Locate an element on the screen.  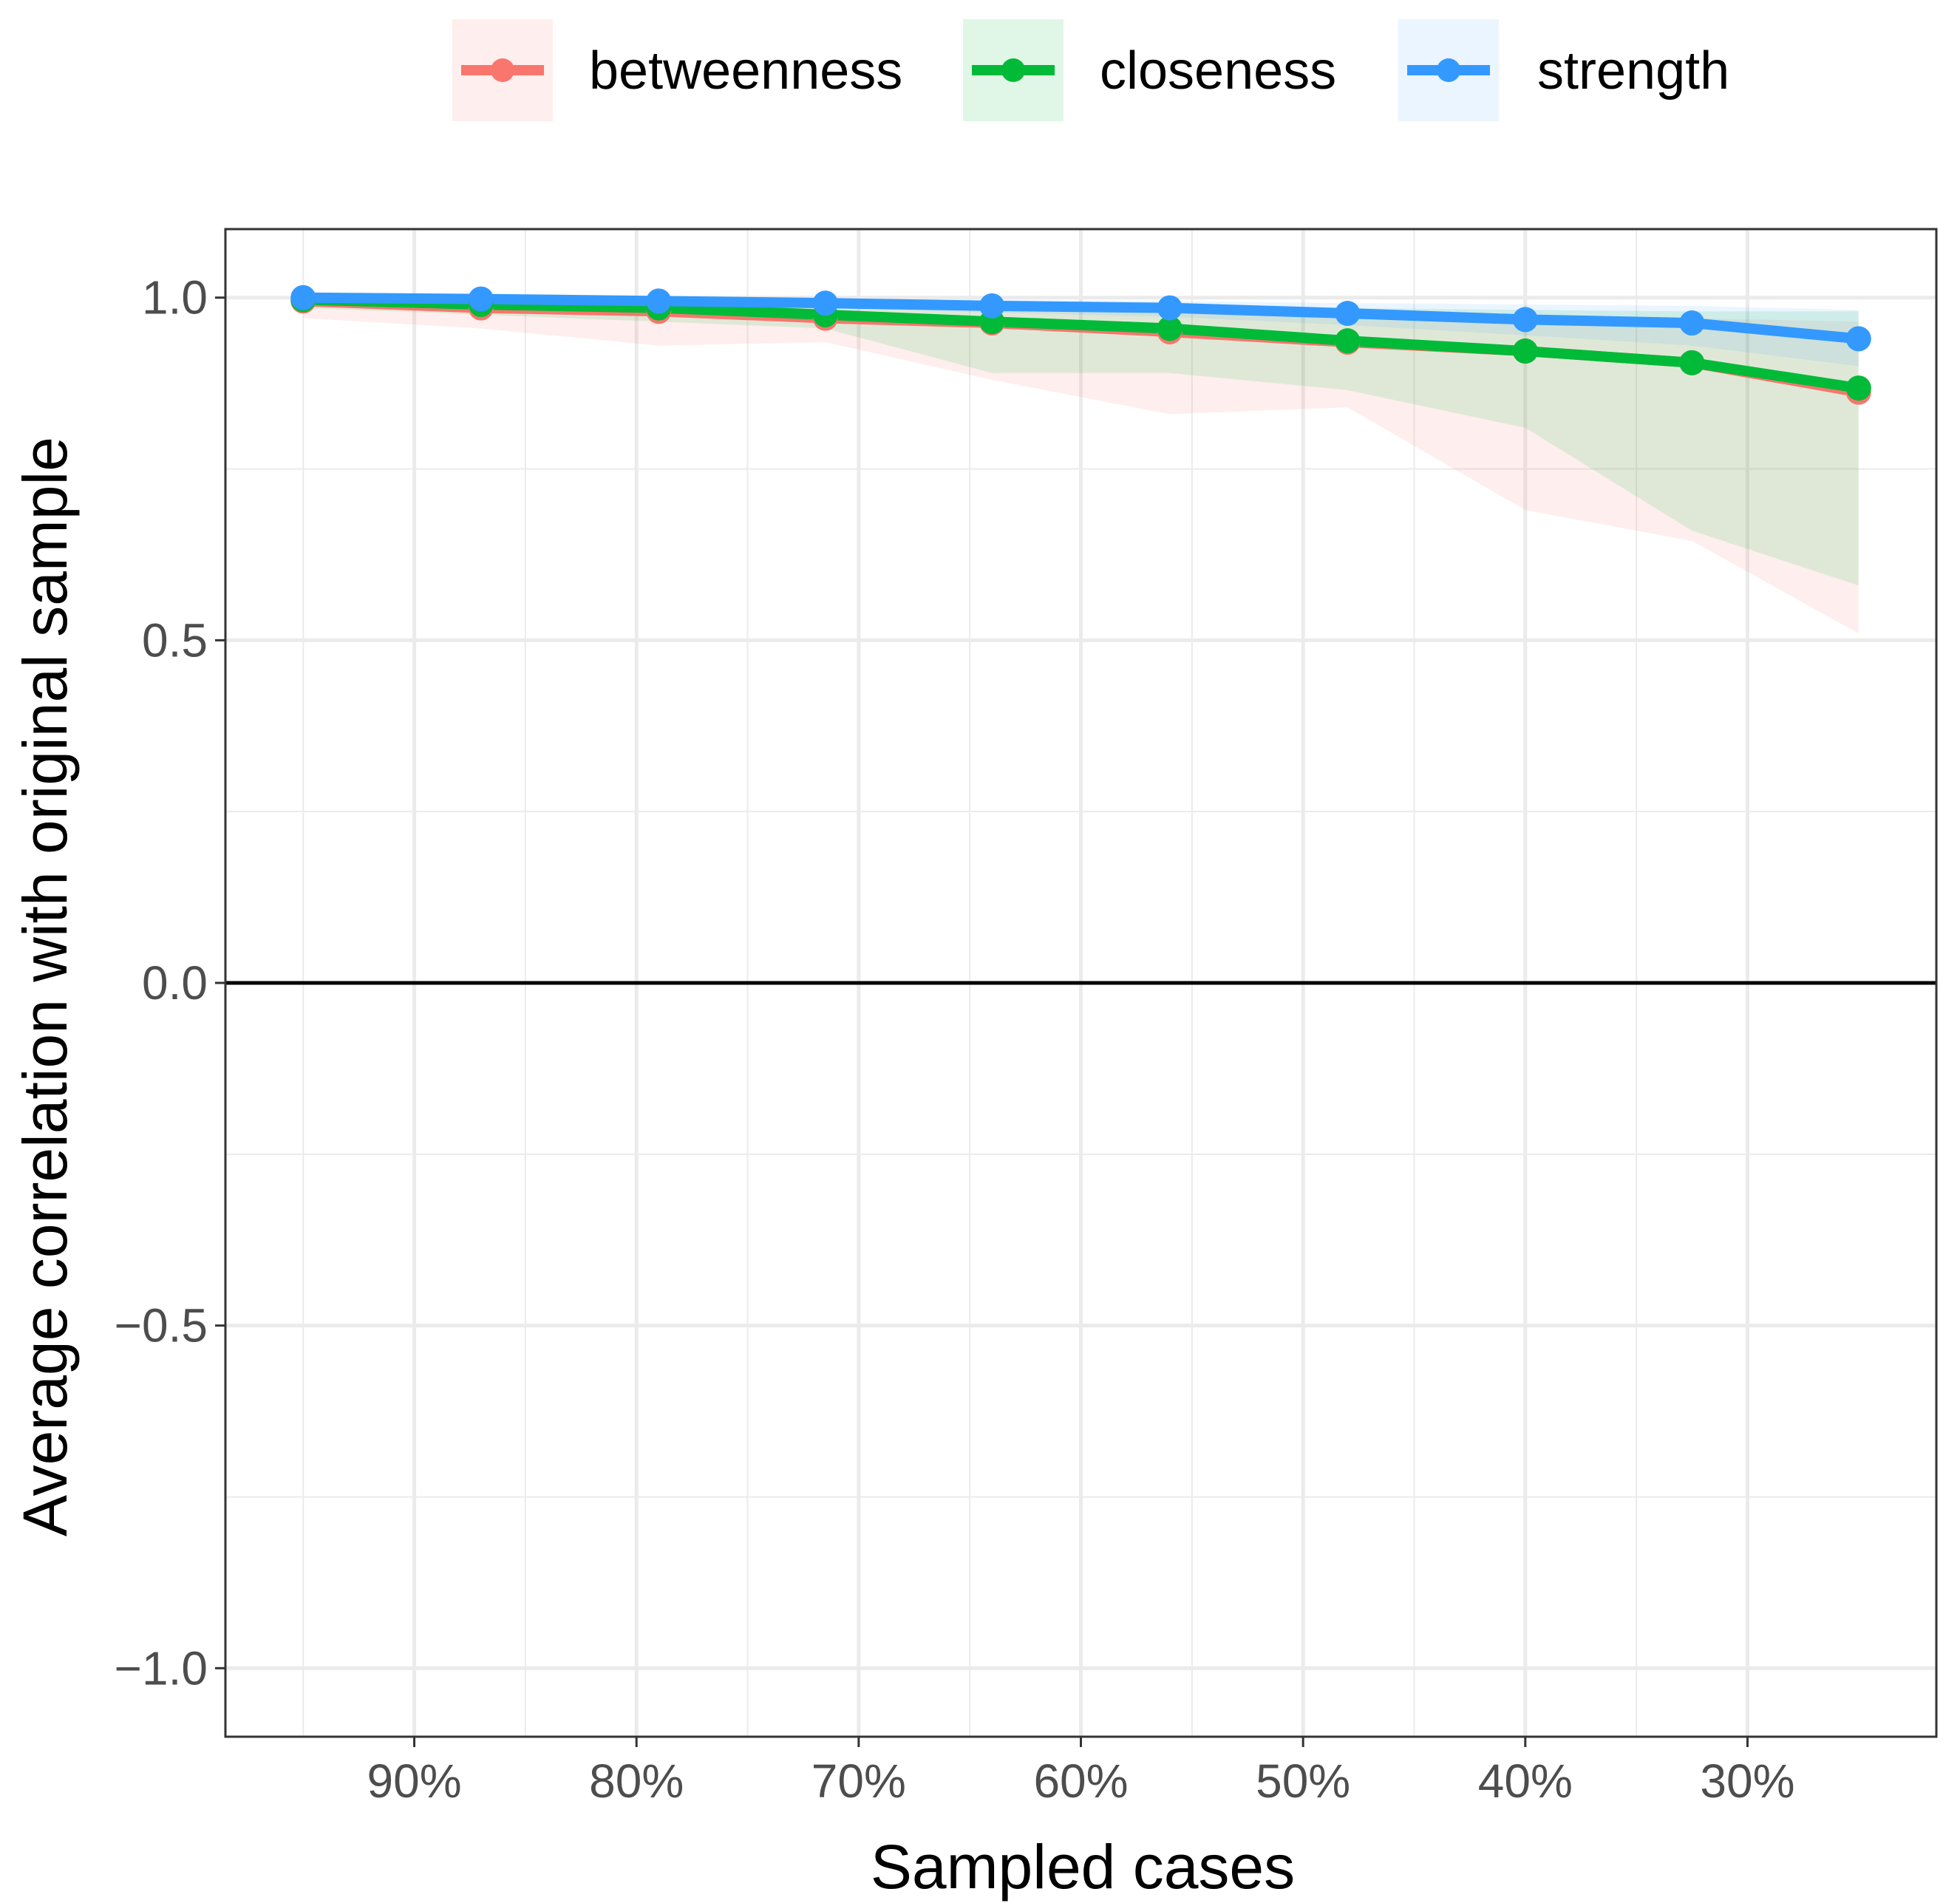
x-tick-label: 90% is located at coordinates (415, 1781).